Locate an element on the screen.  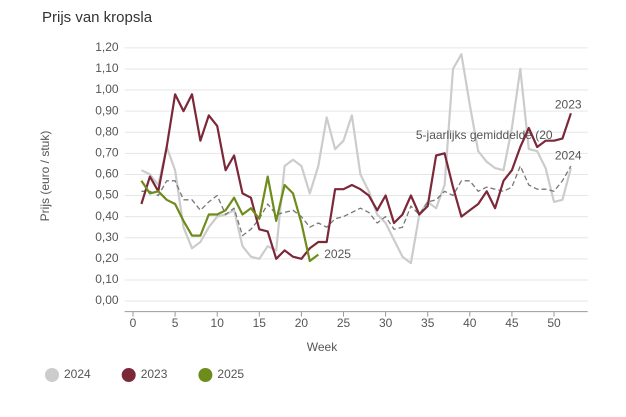
x-tick-label: 25 is located at coordinates (344, 323).